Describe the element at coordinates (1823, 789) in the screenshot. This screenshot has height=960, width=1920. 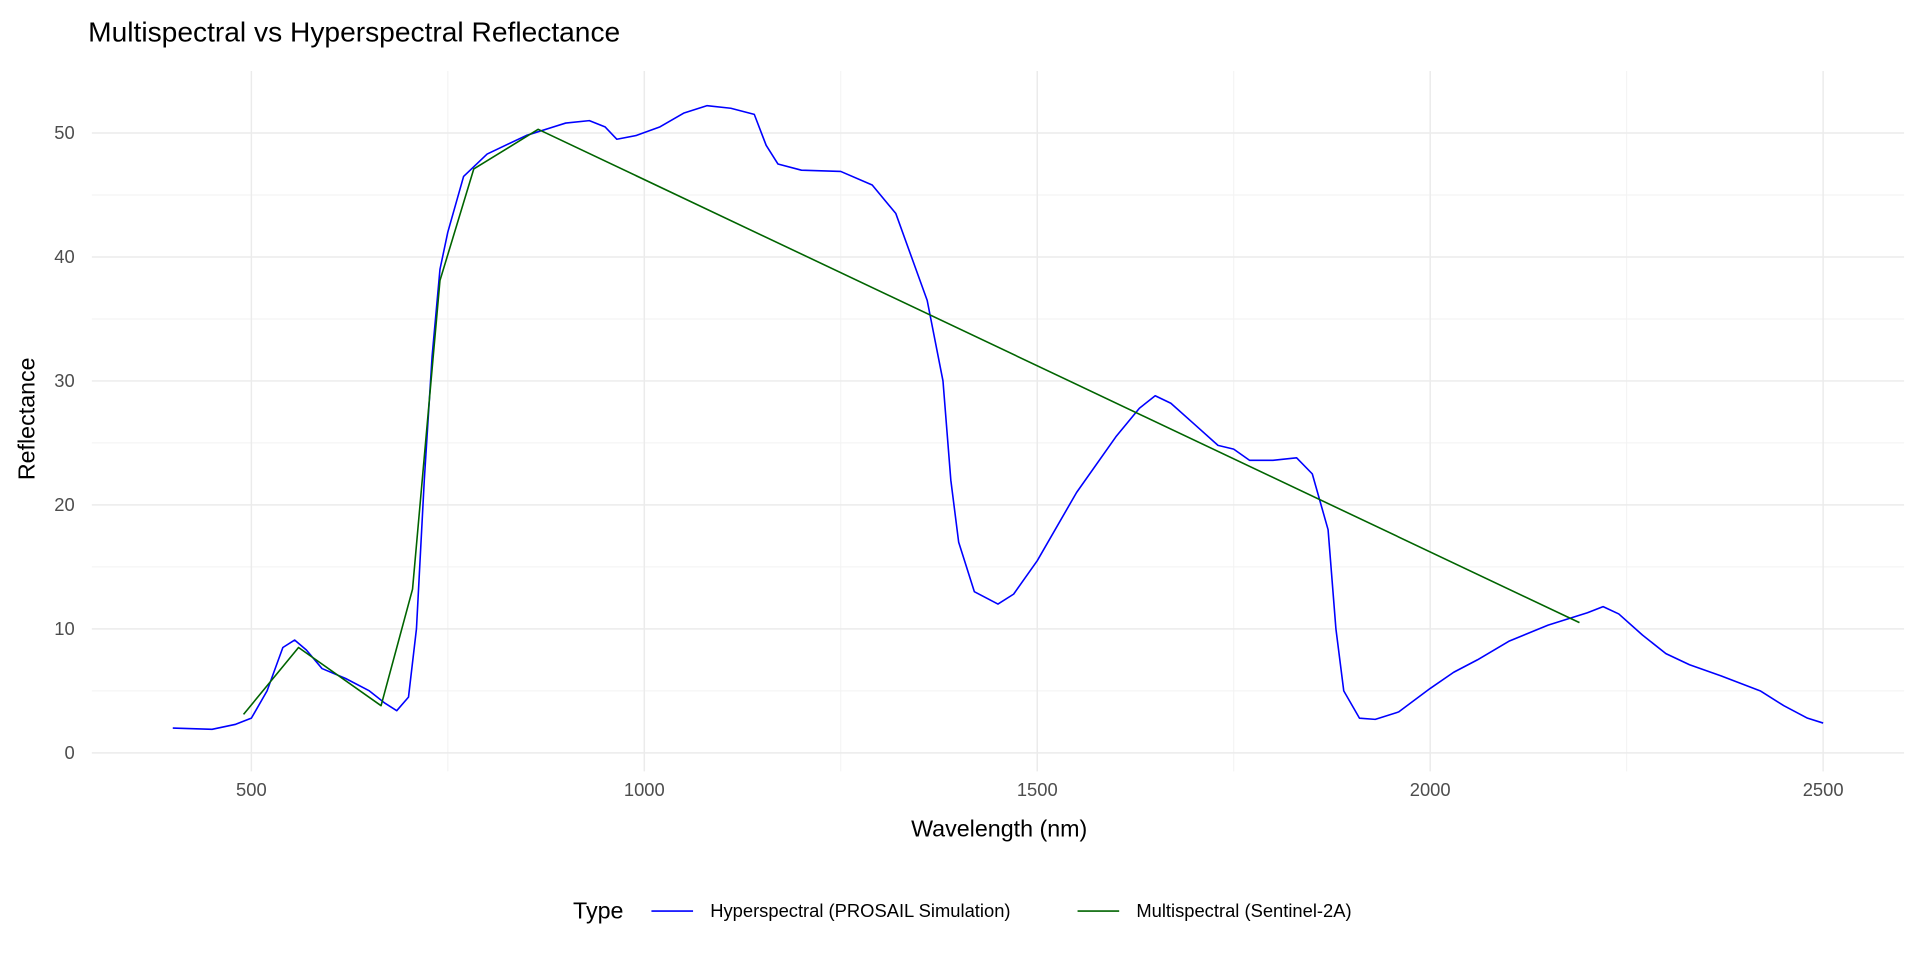
I see `x-tick-label: 2500` at that location.